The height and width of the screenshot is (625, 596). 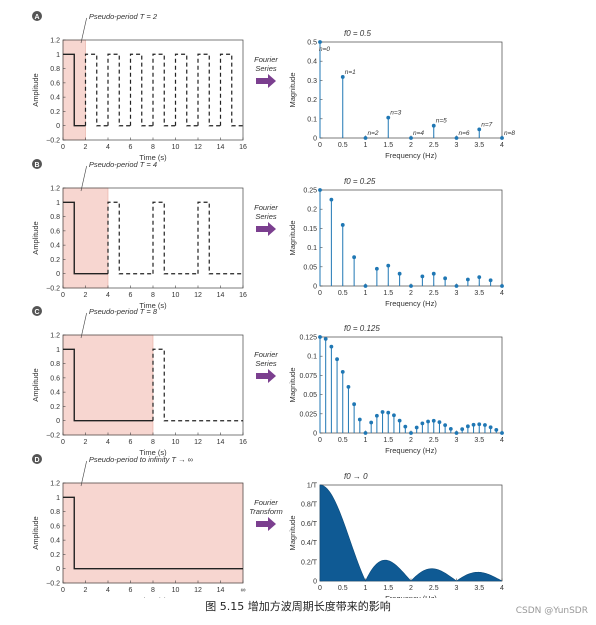 I want to click on panel-d-time-ytick-label: 0.8, so click(x=55, y=512).